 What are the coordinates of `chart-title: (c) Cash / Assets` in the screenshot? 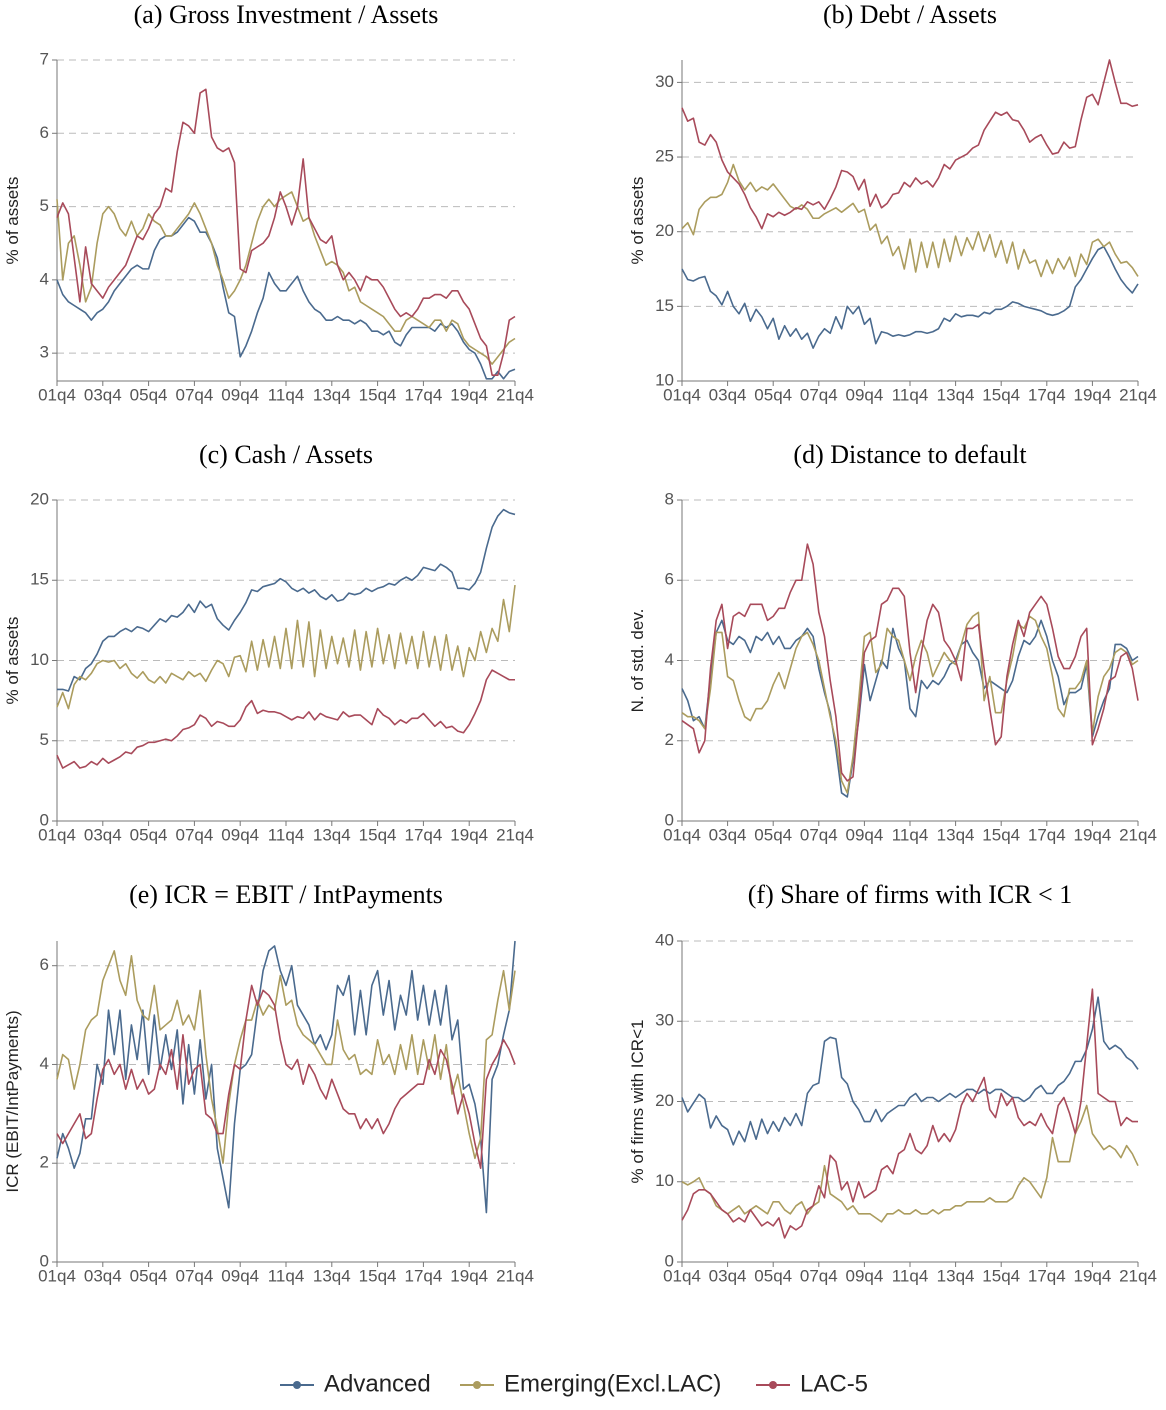 It's located at (286, 454).